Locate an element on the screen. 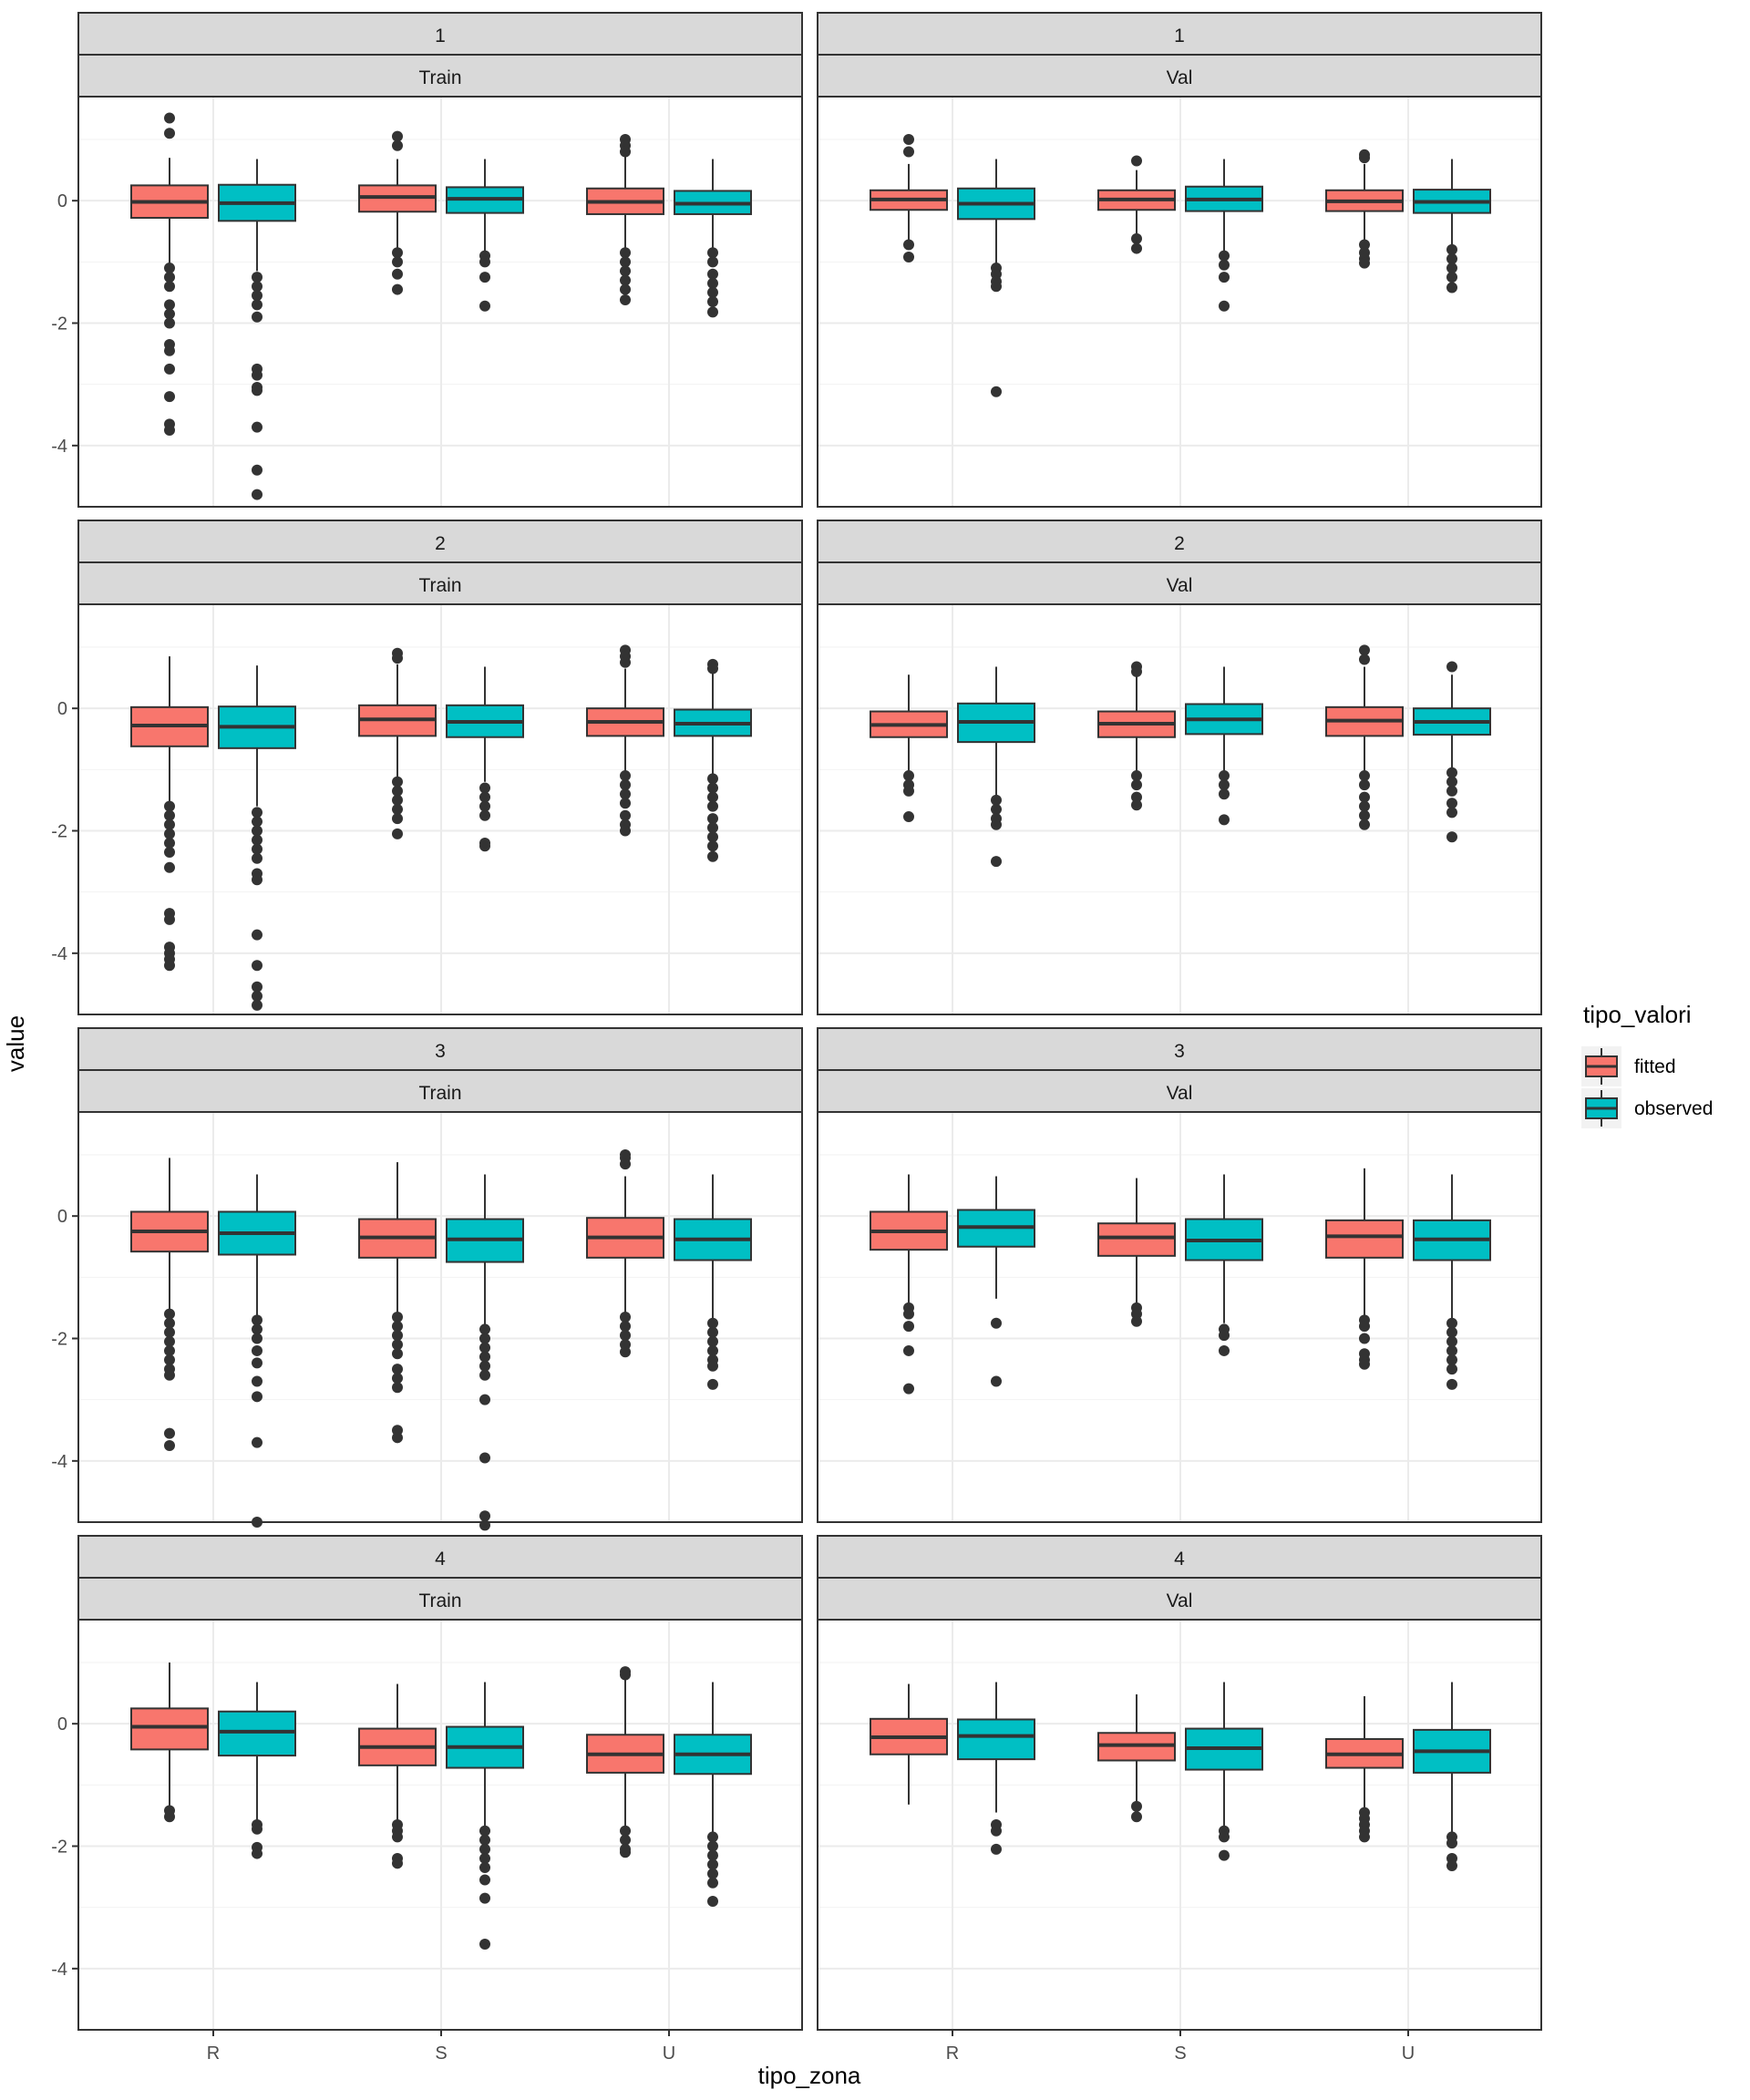  strip-bottom is located at coordinates (440, 1599).